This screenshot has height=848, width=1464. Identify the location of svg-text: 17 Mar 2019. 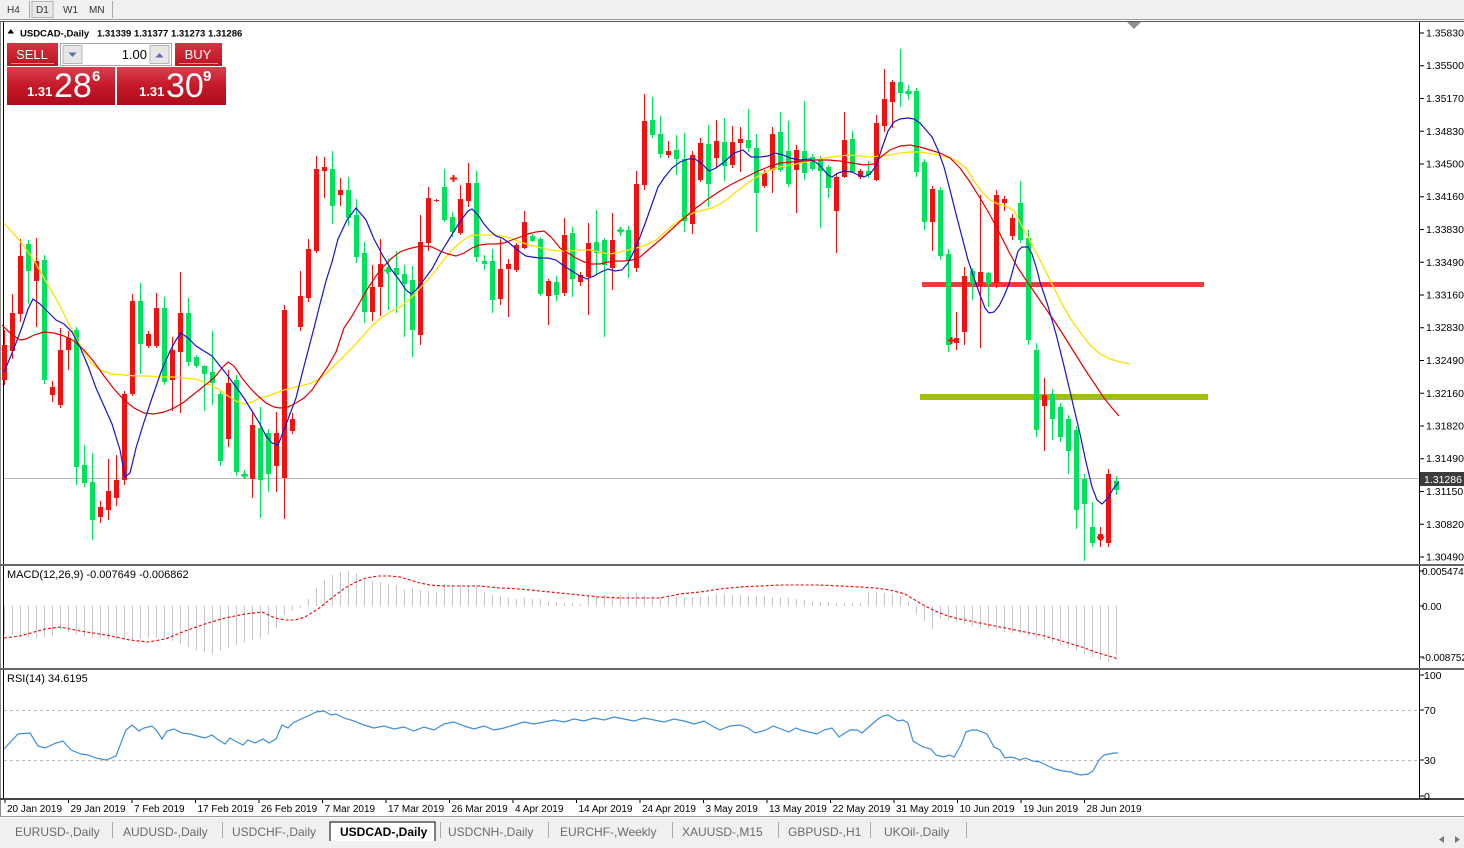
(416, 809).